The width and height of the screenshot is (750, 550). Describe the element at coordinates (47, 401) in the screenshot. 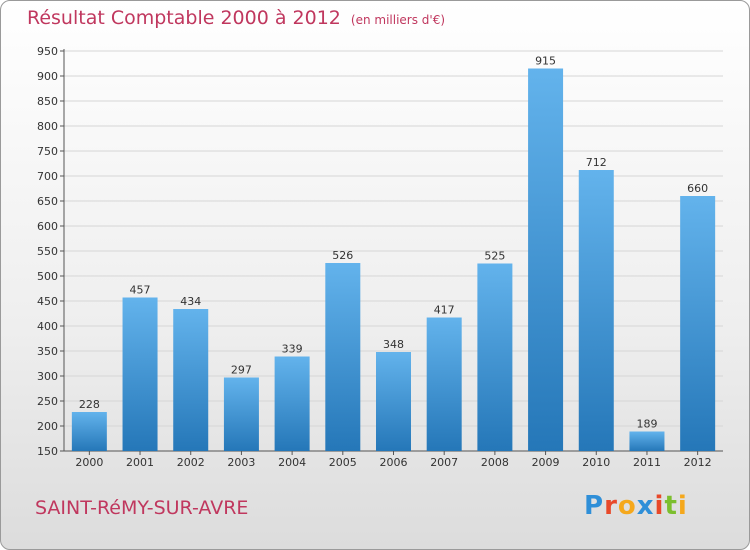

I see `y-tick-label: 250` at that location.